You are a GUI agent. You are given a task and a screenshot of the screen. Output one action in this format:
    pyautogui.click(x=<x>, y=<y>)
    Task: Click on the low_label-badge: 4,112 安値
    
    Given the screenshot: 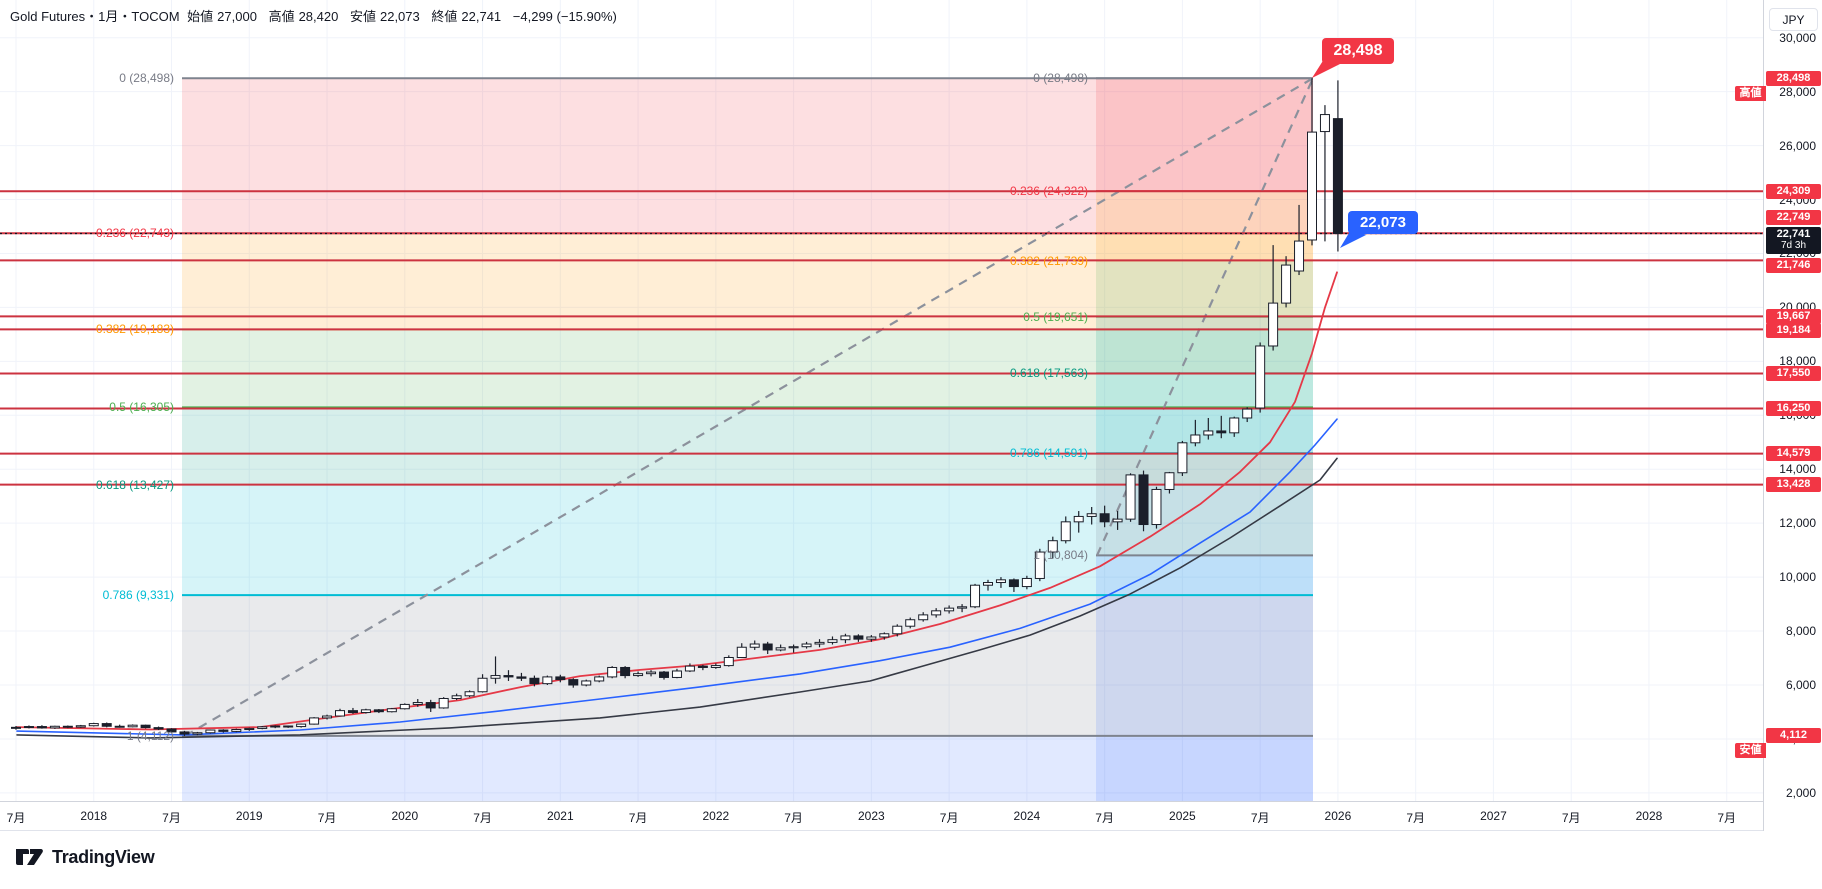 What is the action you would take?
    pyautogui.click(x=1778, y=743)
    